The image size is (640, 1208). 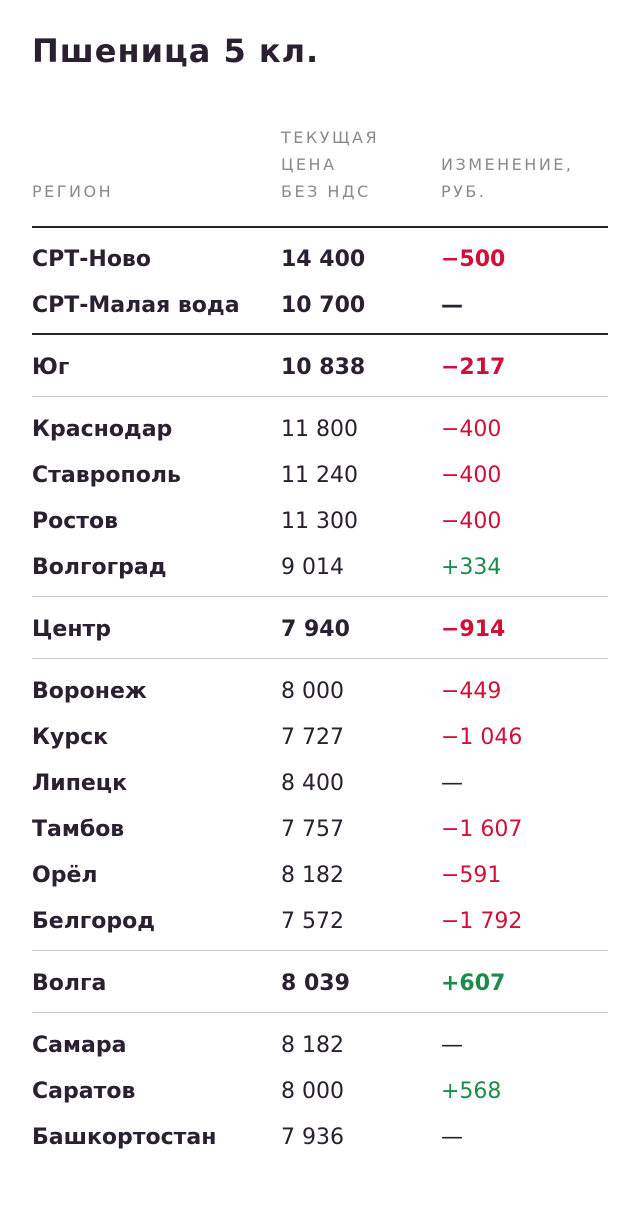 I want to click on price-value: 11 240, so click(x=319, y=475).